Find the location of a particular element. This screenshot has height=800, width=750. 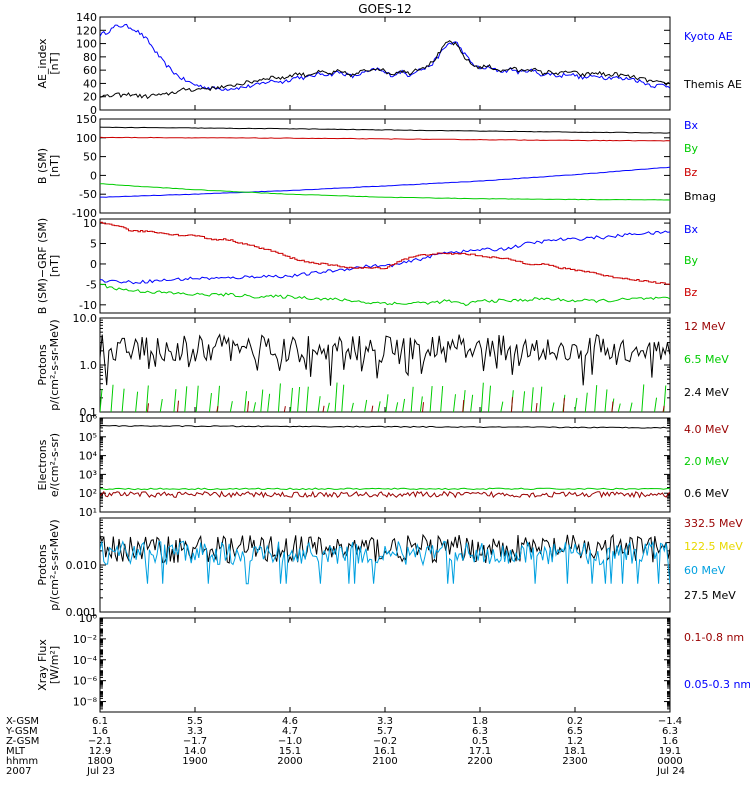

xaxis-tick-value: 6.1 is located at coordinates (100, 721).